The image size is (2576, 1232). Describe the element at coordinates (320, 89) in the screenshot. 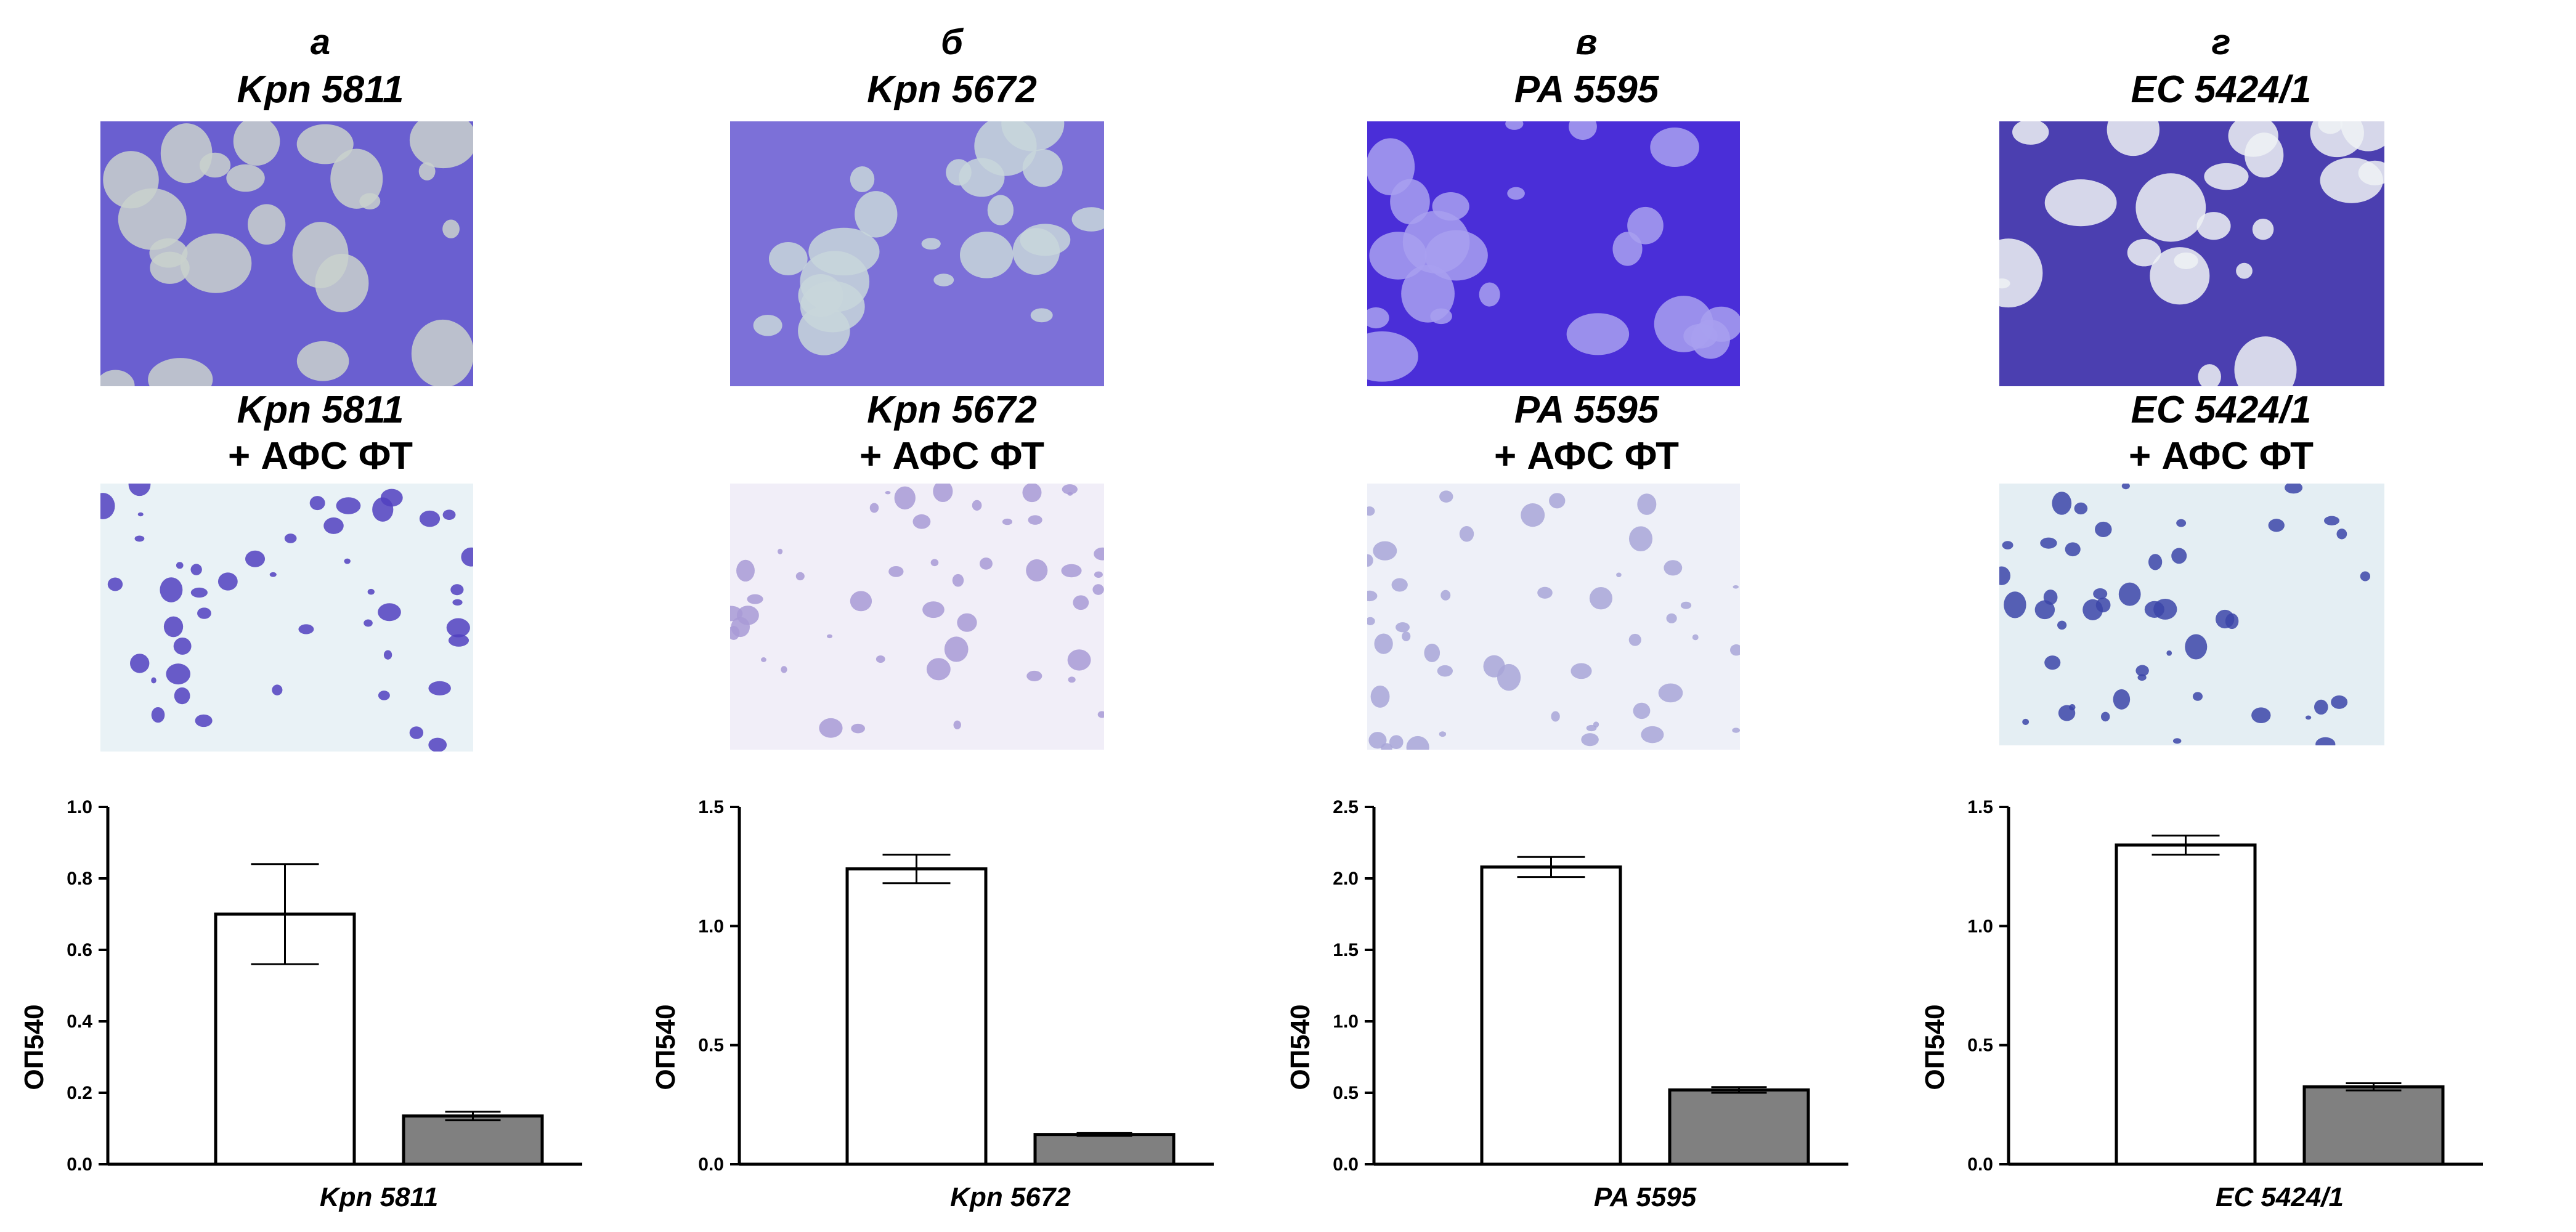

I see `panel-strain-title: Kpn 5811` at that location.